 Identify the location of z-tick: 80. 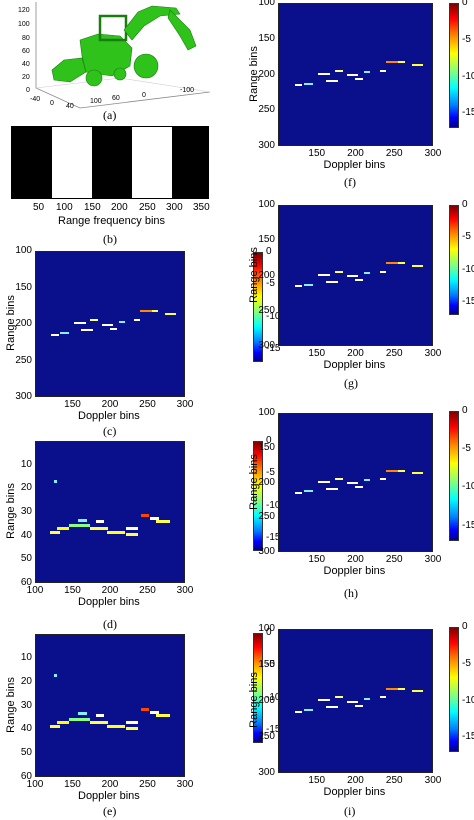
(26, 38).